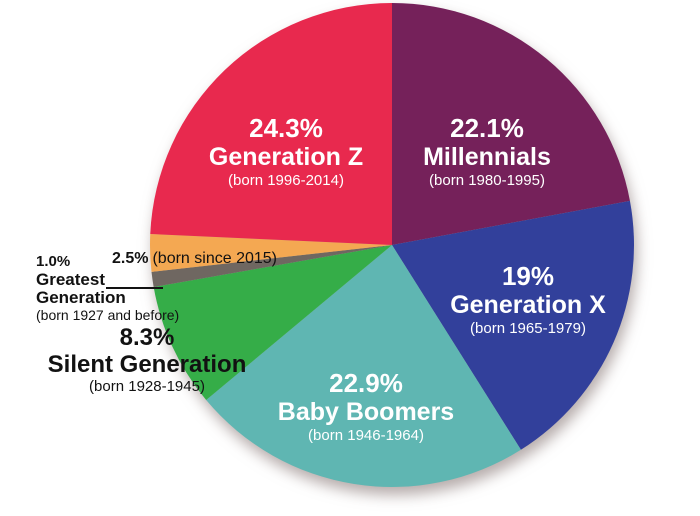 Image resolution: width=700 pixels, height=516 pixels. I want to click on baby-boomers-name: Baby Boomers, so click(366, 412).